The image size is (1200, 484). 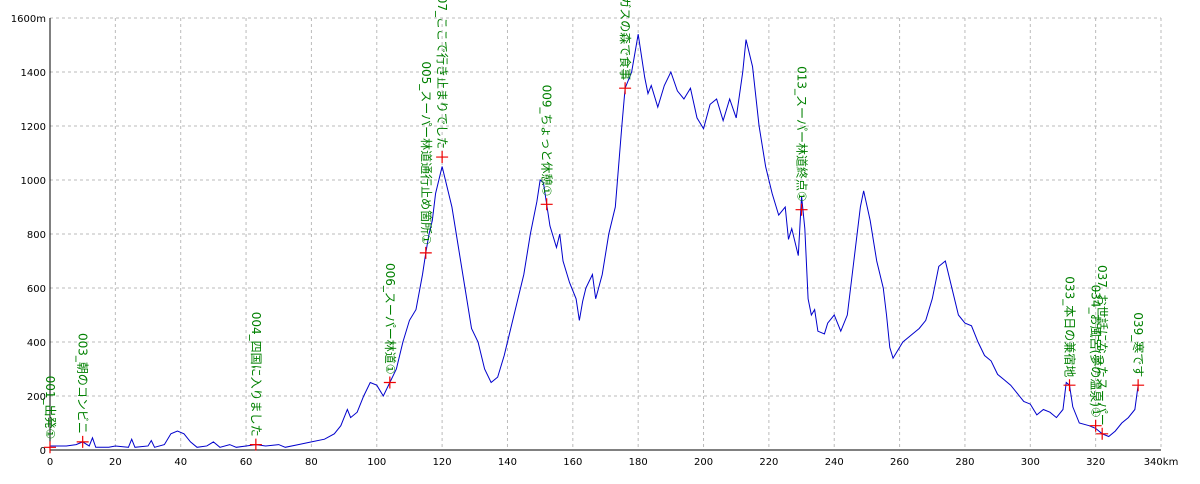 I want to click on x-tick-label: 160, so click(x=572, y=462).